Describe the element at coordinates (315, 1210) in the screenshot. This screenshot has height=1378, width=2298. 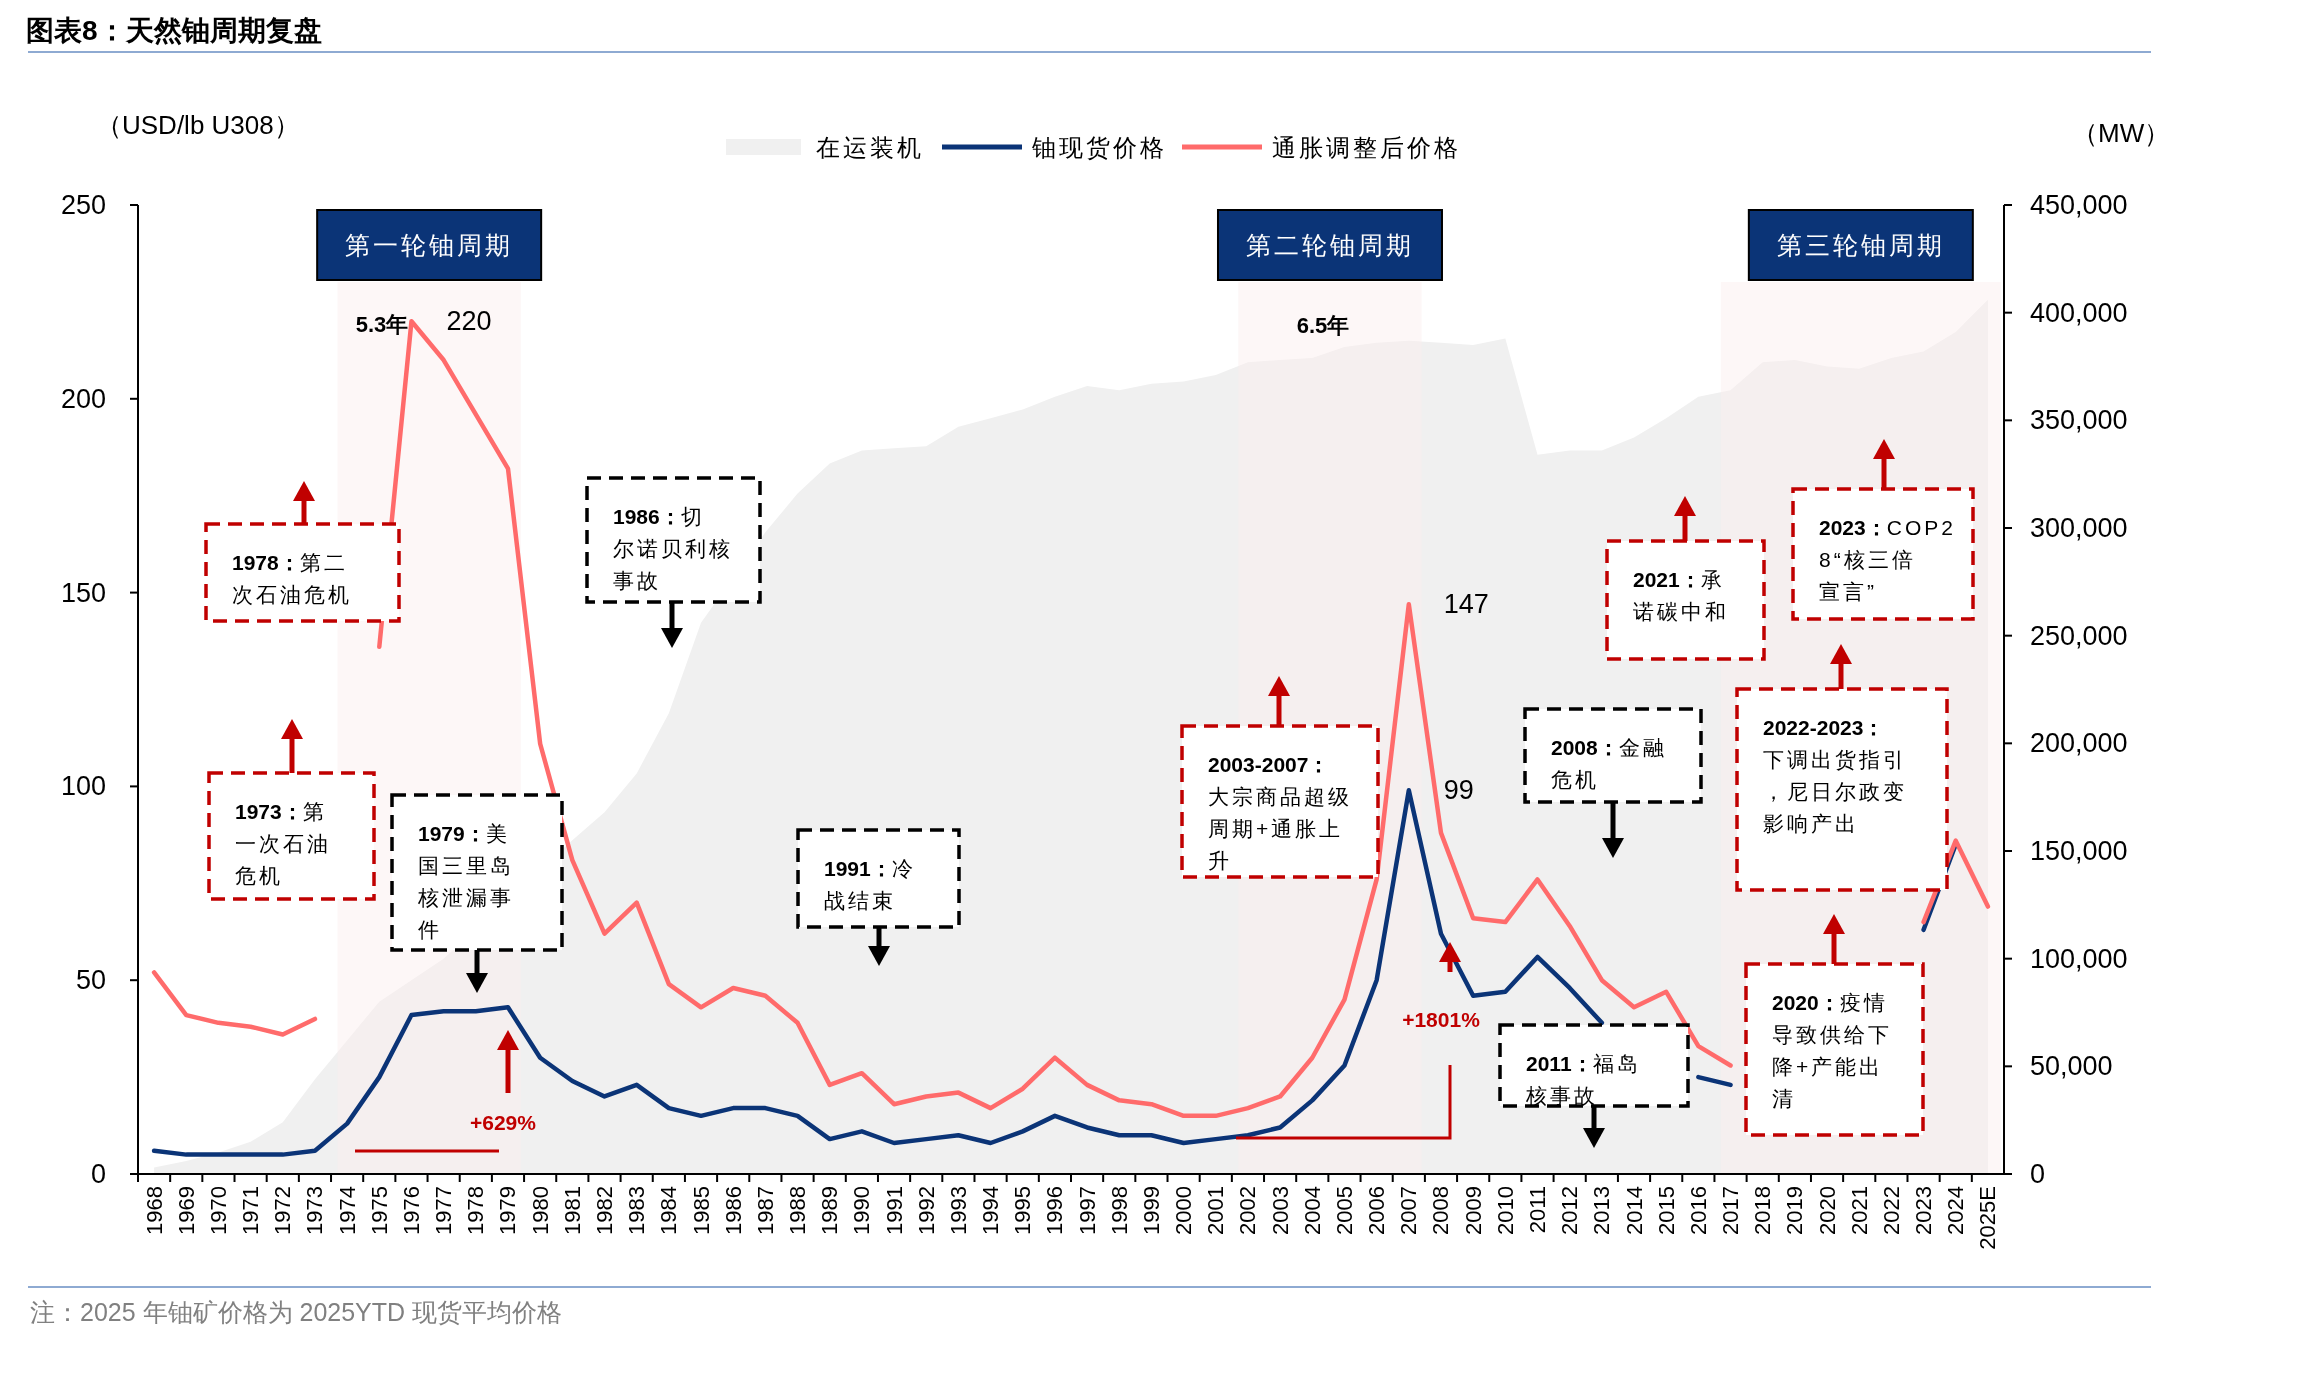
I see `x-tick-label: 1973` at that location.